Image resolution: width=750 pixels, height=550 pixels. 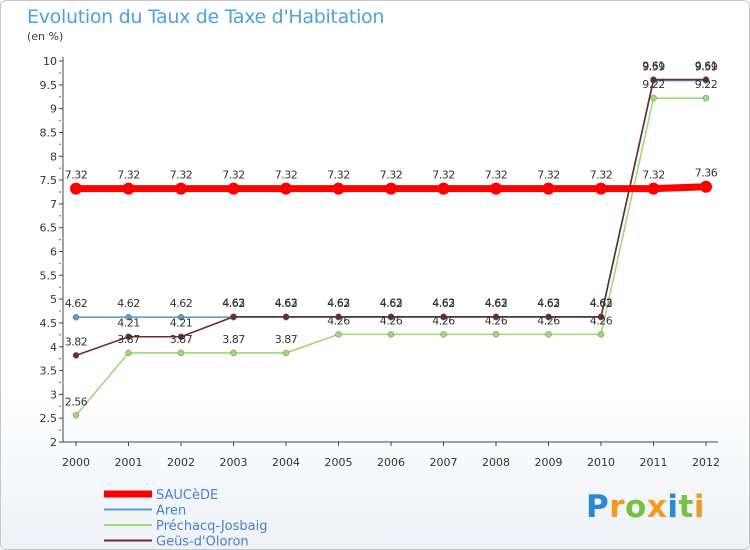 What do you see at coordinates (206, 17) in the screenshot?
I see `chart-title: Evolution du Taux de Taxe d'Habitation` at bounding box center [206, 17].